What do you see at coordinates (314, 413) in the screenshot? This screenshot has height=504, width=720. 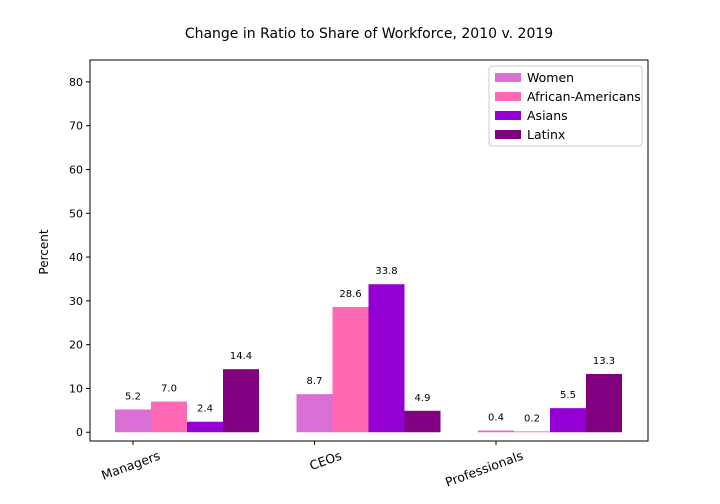 I see `bar-women-ceos` at bounding box center [314, 413].